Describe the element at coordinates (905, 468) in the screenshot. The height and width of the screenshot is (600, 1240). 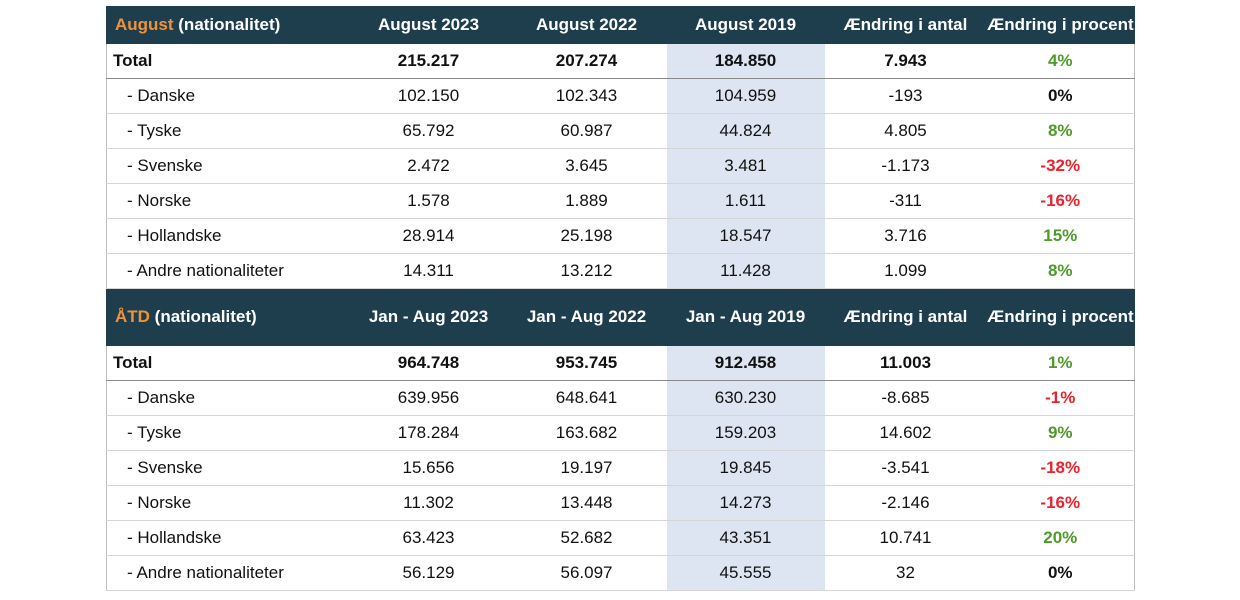
I see `cell-change: -3.541` at that location.